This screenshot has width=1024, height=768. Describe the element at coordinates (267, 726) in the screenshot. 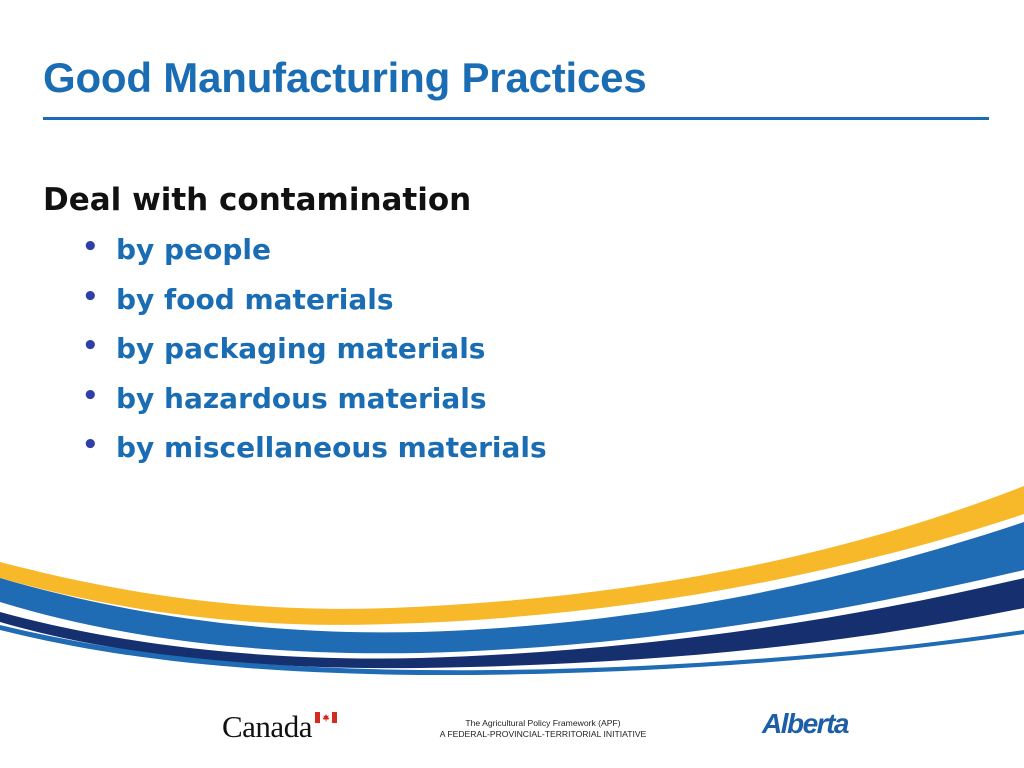

I see `canada-wordmark: Canada` at that location.